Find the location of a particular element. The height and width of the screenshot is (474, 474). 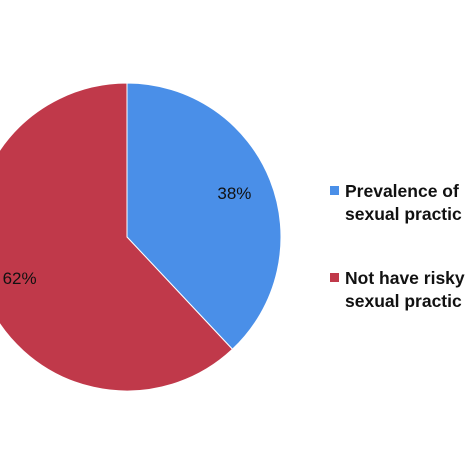

legend-label: Not have risky sexual practic is located at coordinates (405, 289).